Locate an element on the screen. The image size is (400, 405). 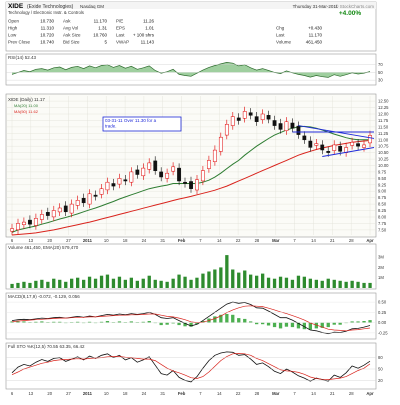
quote-label: Chg is located at coordinates (280, 28).